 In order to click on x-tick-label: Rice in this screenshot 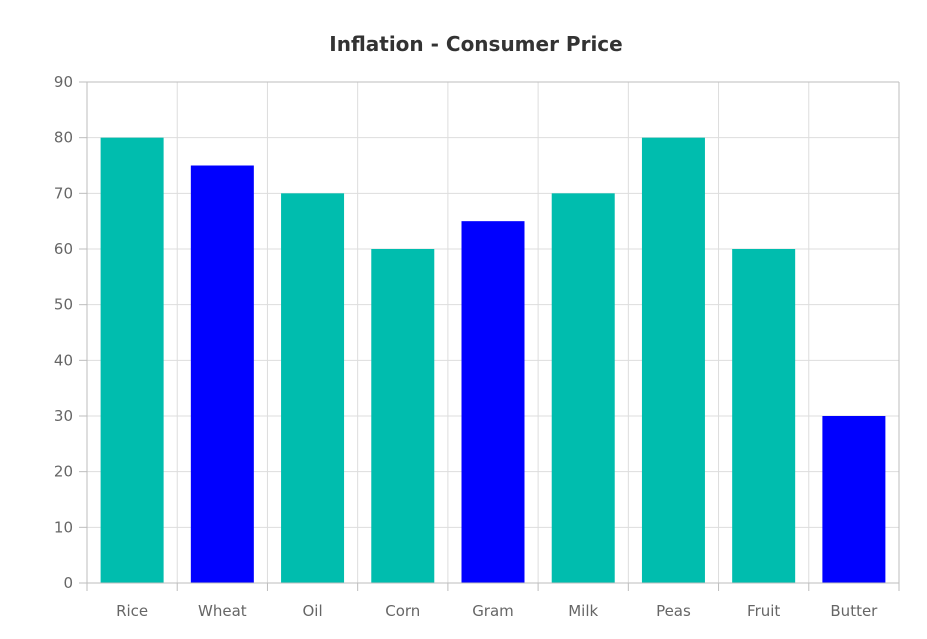, I will do `click(132, 611)`.